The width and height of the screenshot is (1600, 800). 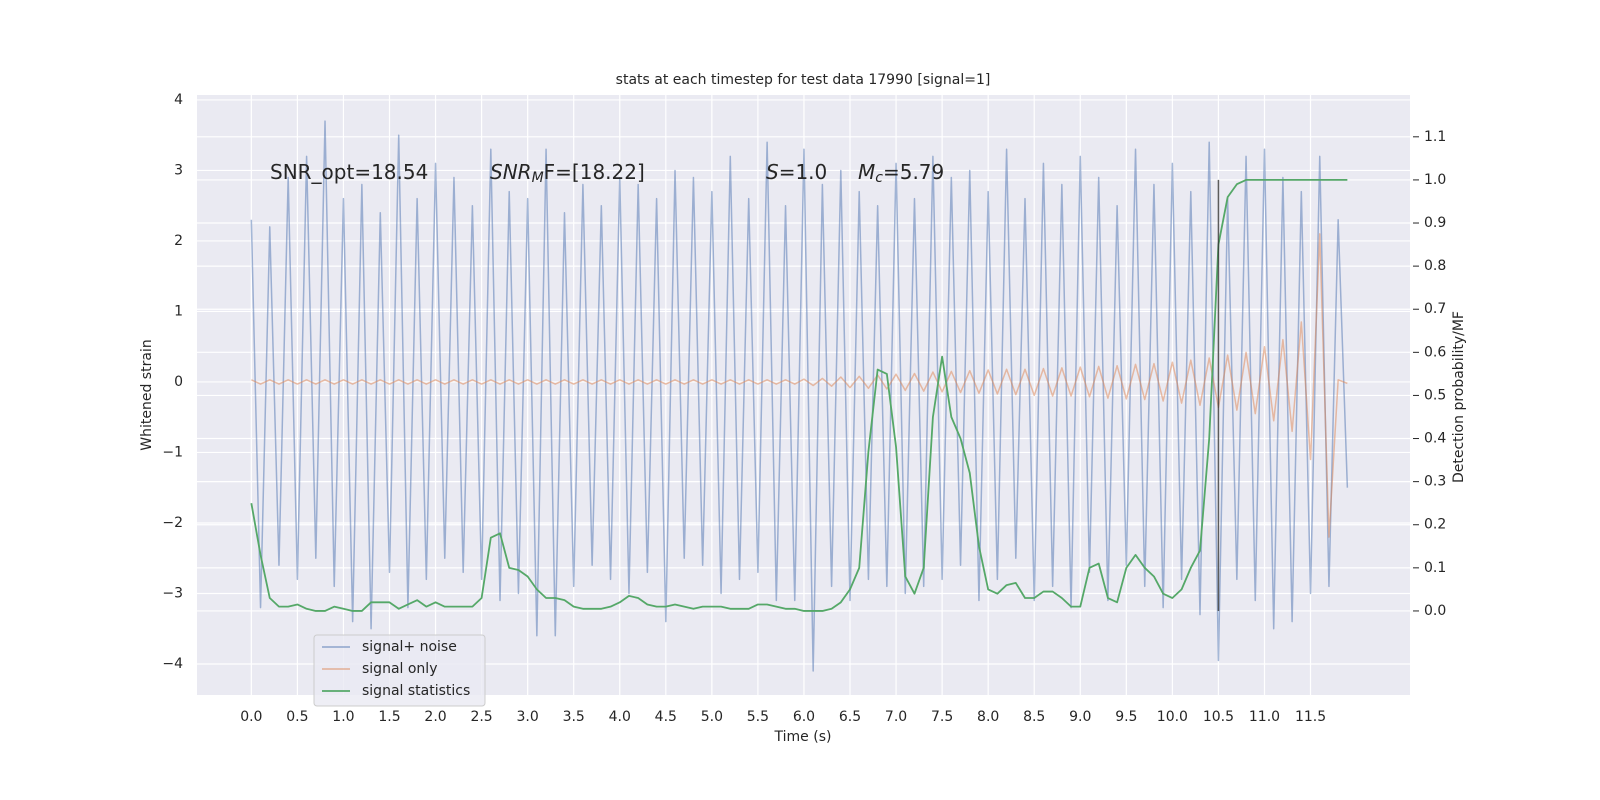 What do you see at coordinates (178, 170) in the screenshot?
I see `y-tick-label: 3` at bounding box center [178, 170].